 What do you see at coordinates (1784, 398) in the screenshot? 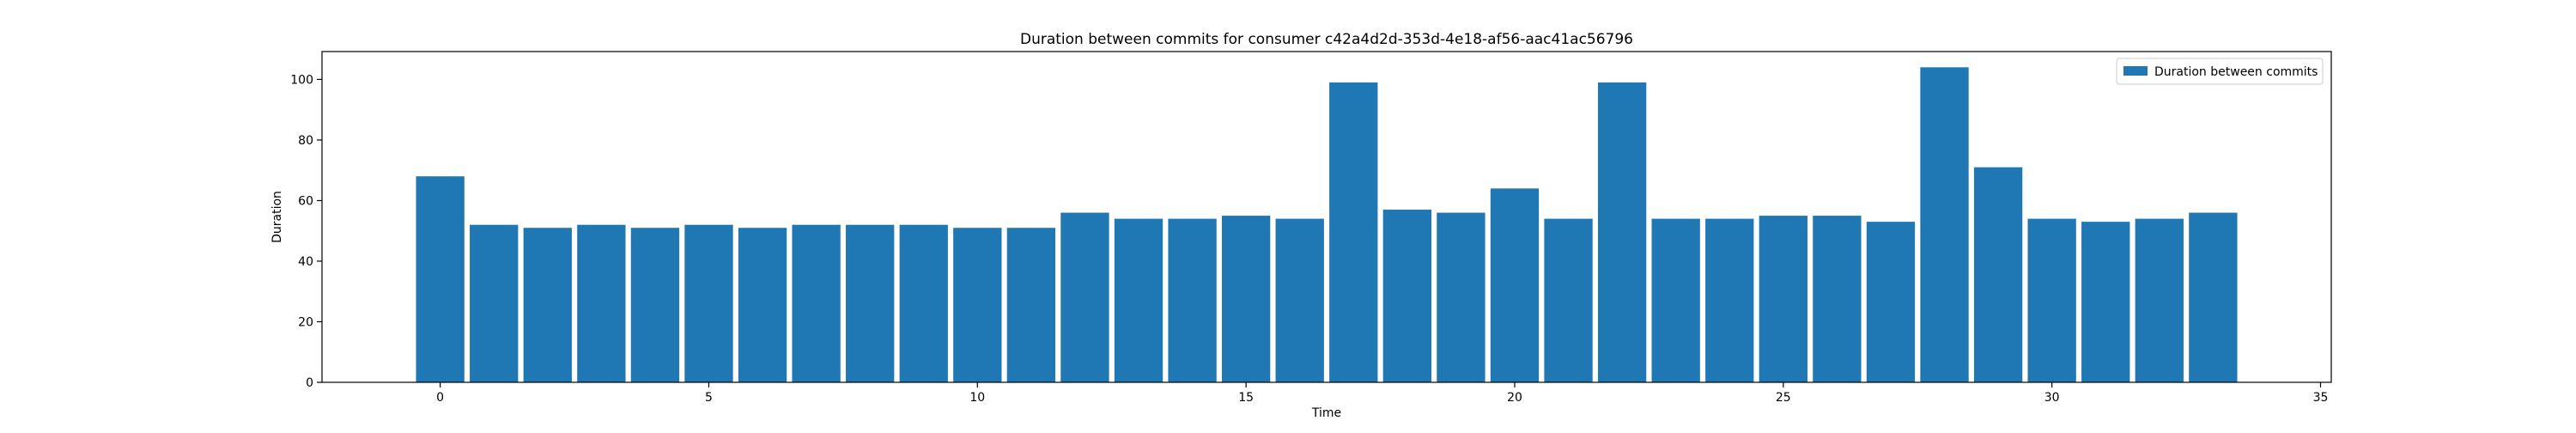
I see `x-tick-label: 25` at bounding box center [1784, 398].